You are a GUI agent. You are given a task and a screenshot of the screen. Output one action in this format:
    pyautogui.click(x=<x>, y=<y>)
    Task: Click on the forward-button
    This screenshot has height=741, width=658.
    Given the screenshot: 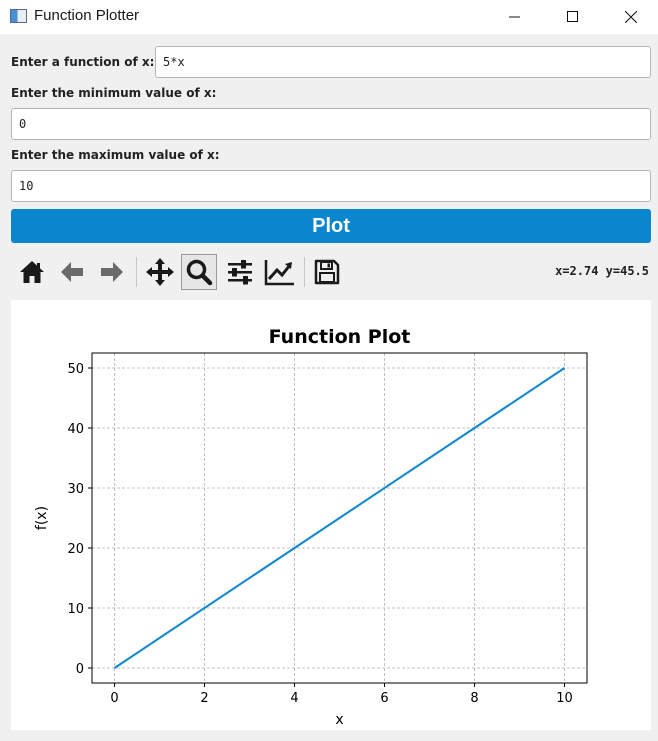 What is the action you would take?
    pyautogui.click(x=112, y=272)
    